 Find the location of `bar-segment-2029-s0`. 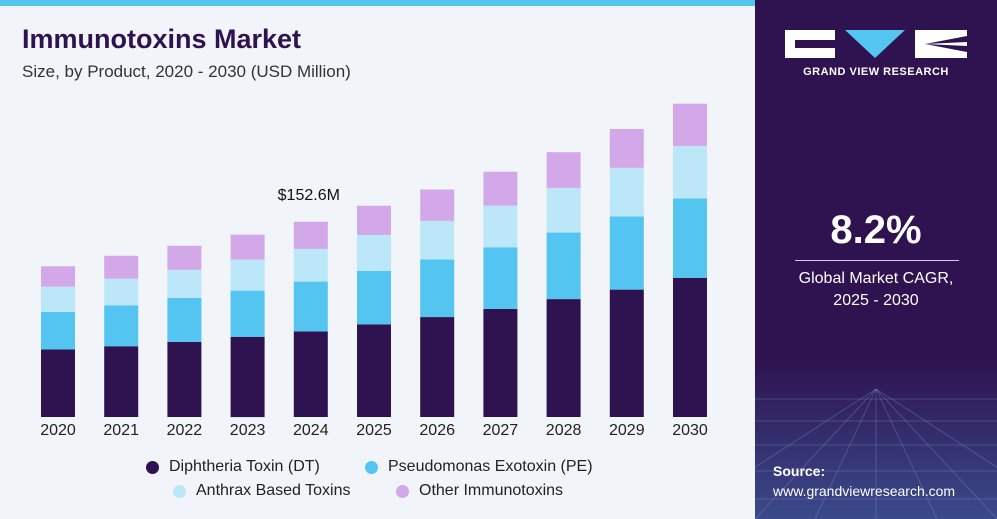

bar-segment-2029-s0 is located at coordinates (626, 353).